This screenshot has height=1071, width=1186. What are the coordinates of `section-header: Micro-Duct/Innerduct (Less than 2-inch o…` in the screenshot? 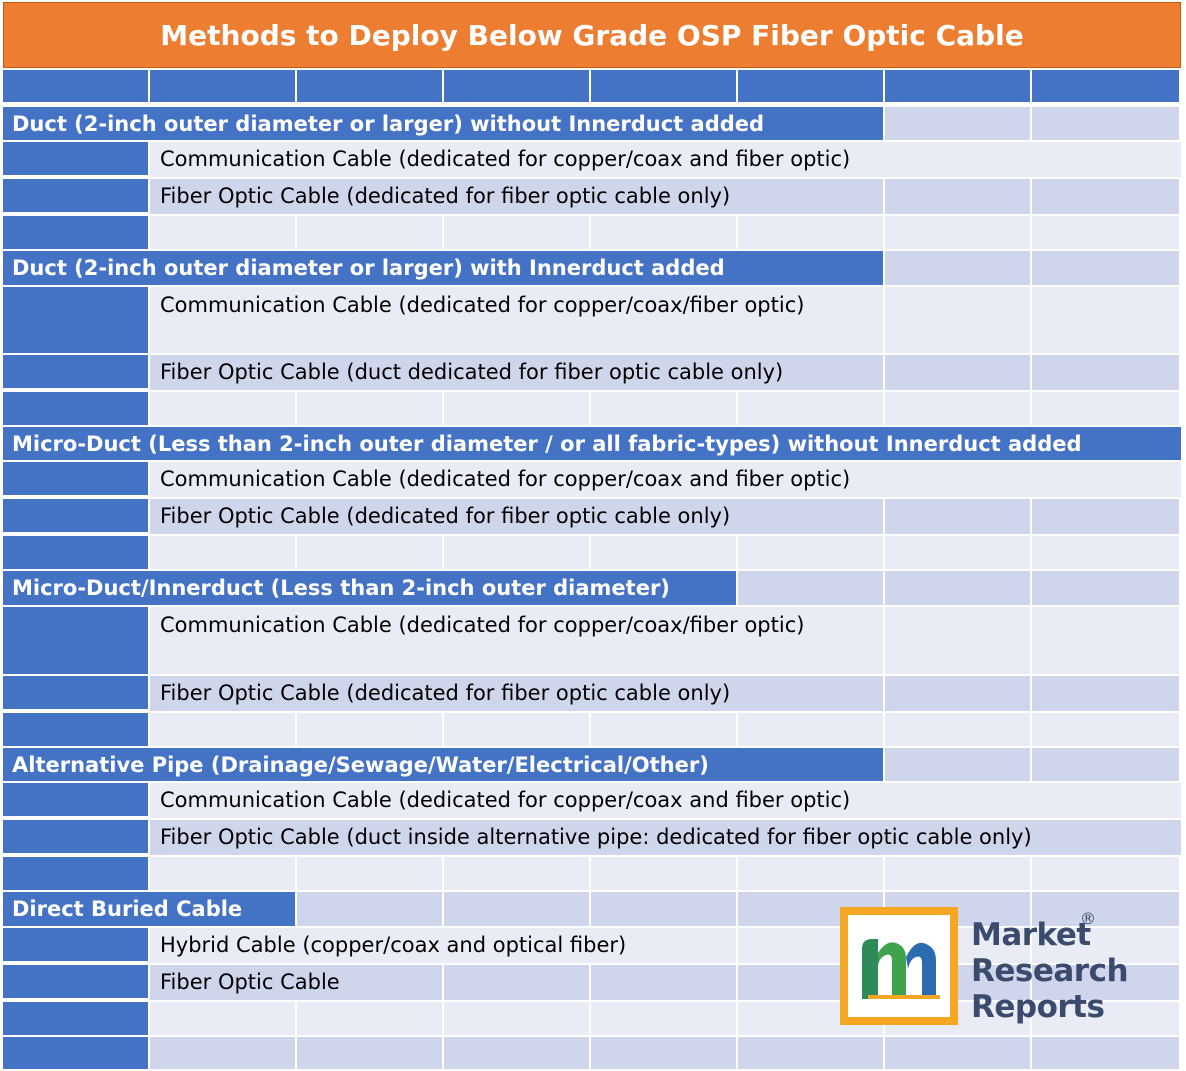 It's located at (370, 589).